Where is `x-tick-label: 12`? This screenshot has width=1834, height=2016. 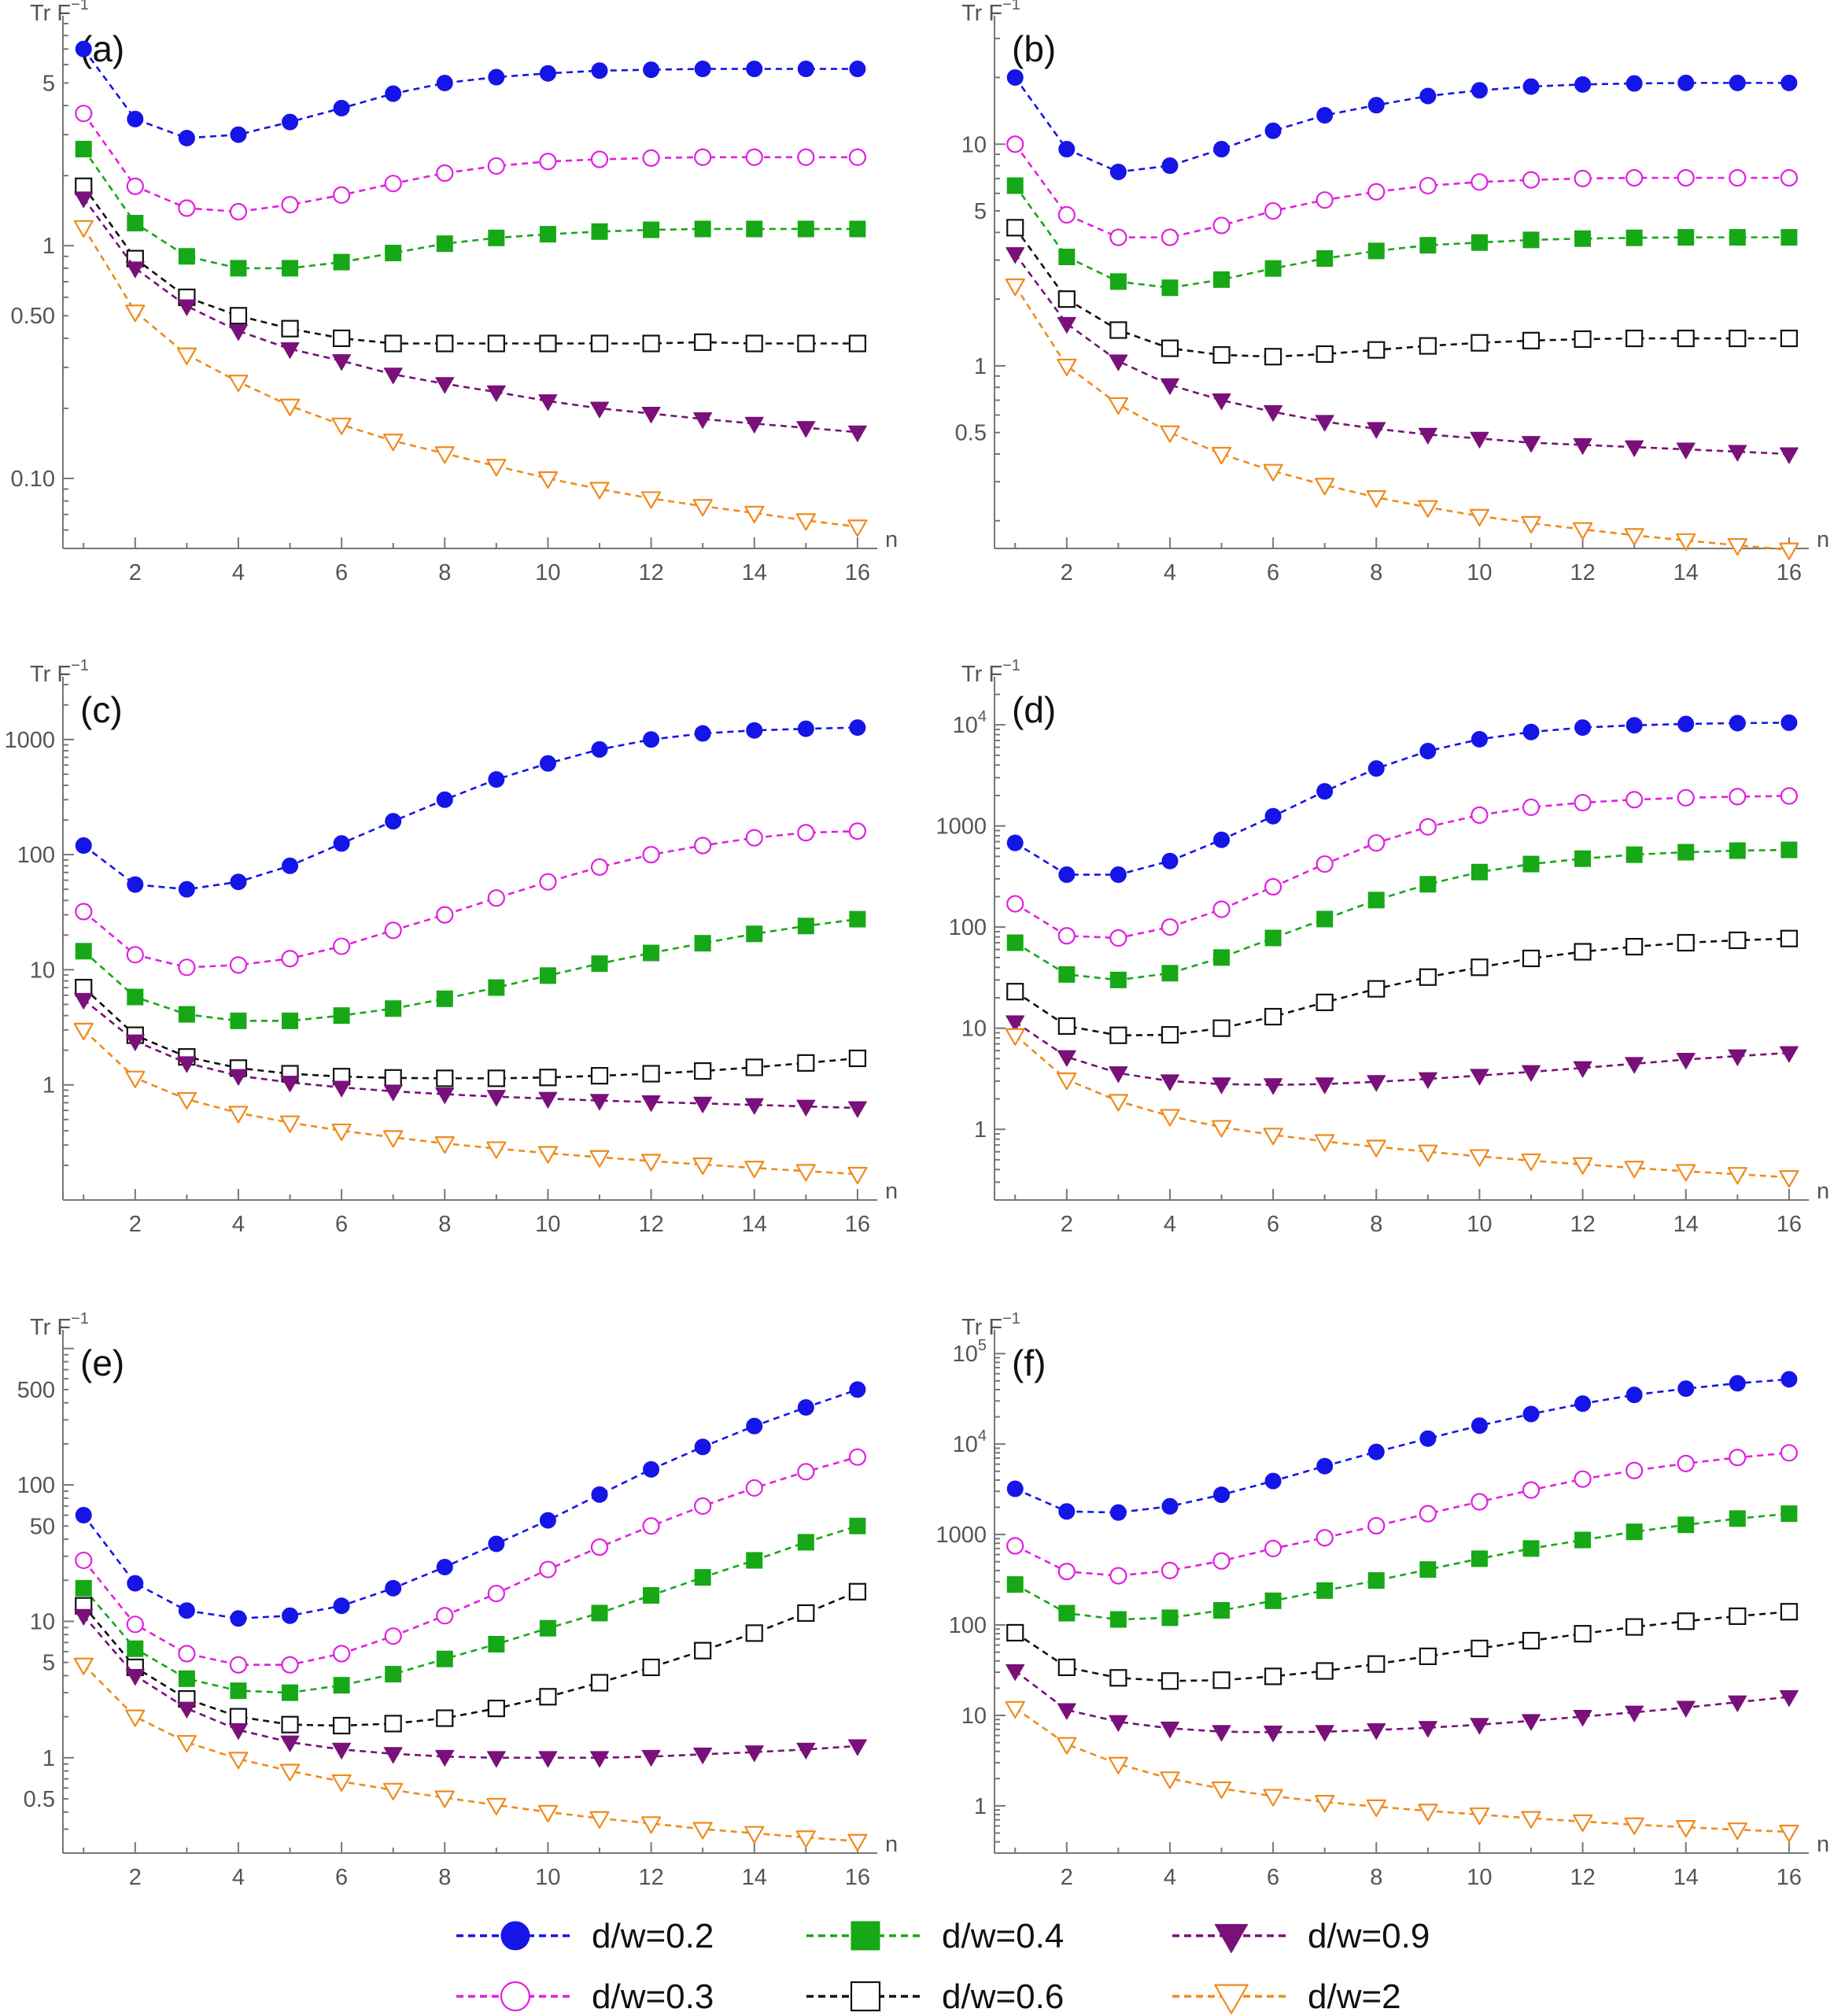
x-tick-label: 12 is located at coordinates (651, 1877).